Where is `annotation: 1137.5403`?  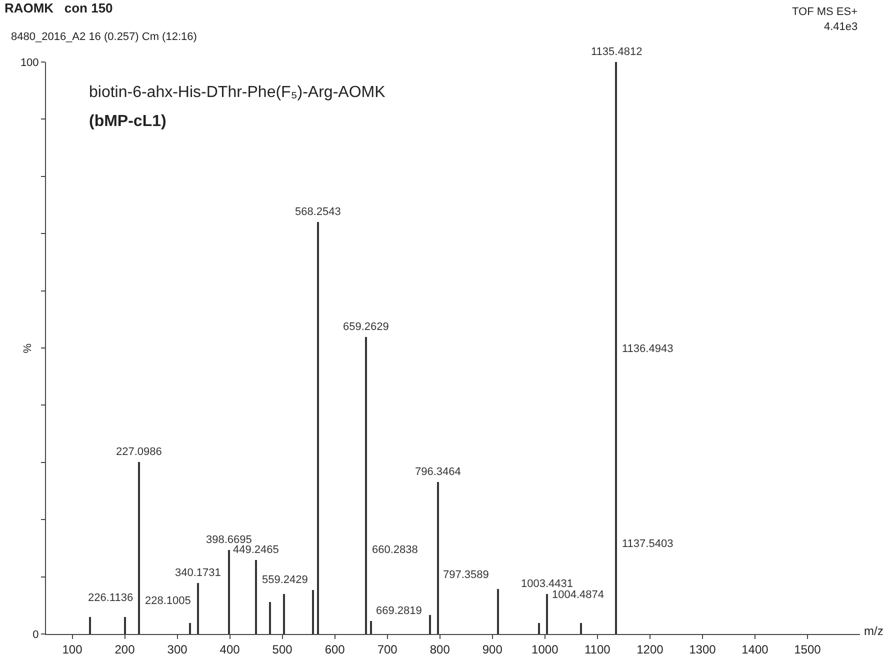 annotation: 1137.5403 is located at coordinates (648, 544).